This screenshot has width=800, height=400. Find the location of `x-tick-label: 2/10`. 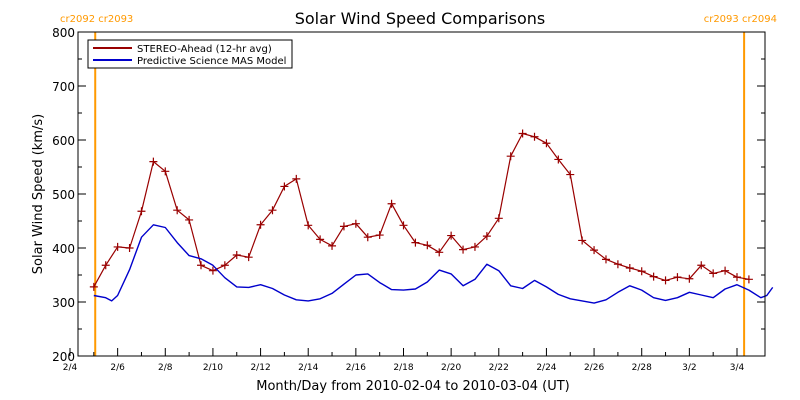

x-tick-label: 2/10 is located at coordinates (213, 368).